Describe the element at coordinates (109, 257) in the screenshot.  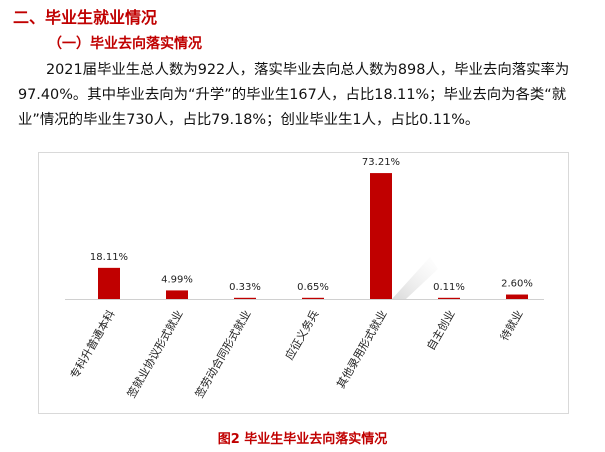
I see `data-label-1: 18.11%` at that location.